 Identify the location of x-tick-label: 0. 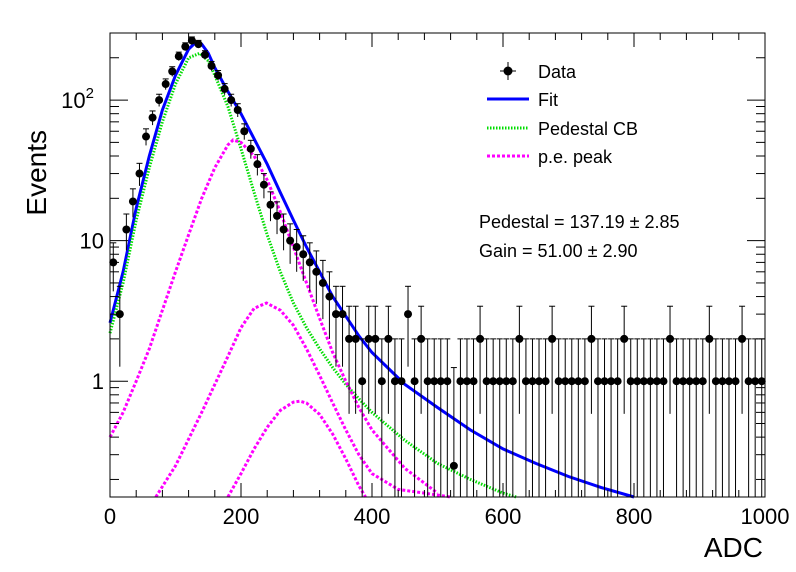
(110, 516).